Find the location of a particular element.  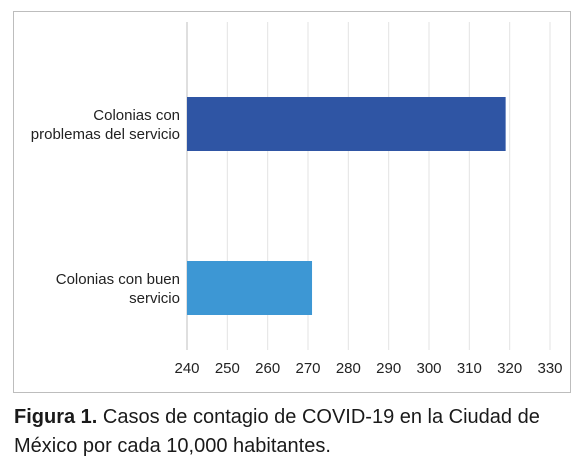

category-label-1: Colonias con problemas del servicio is located at coordinates (105, 125).